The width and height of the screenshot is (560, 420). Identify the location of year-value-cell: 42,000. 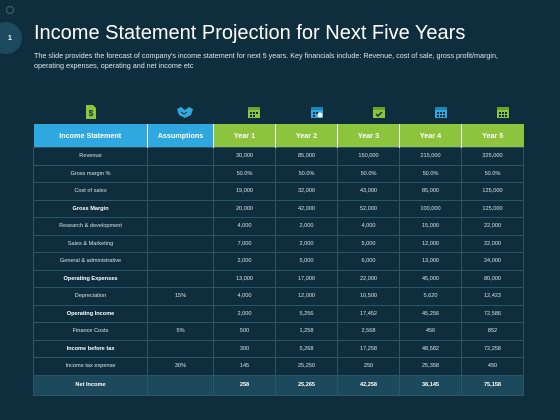
(306, 208).